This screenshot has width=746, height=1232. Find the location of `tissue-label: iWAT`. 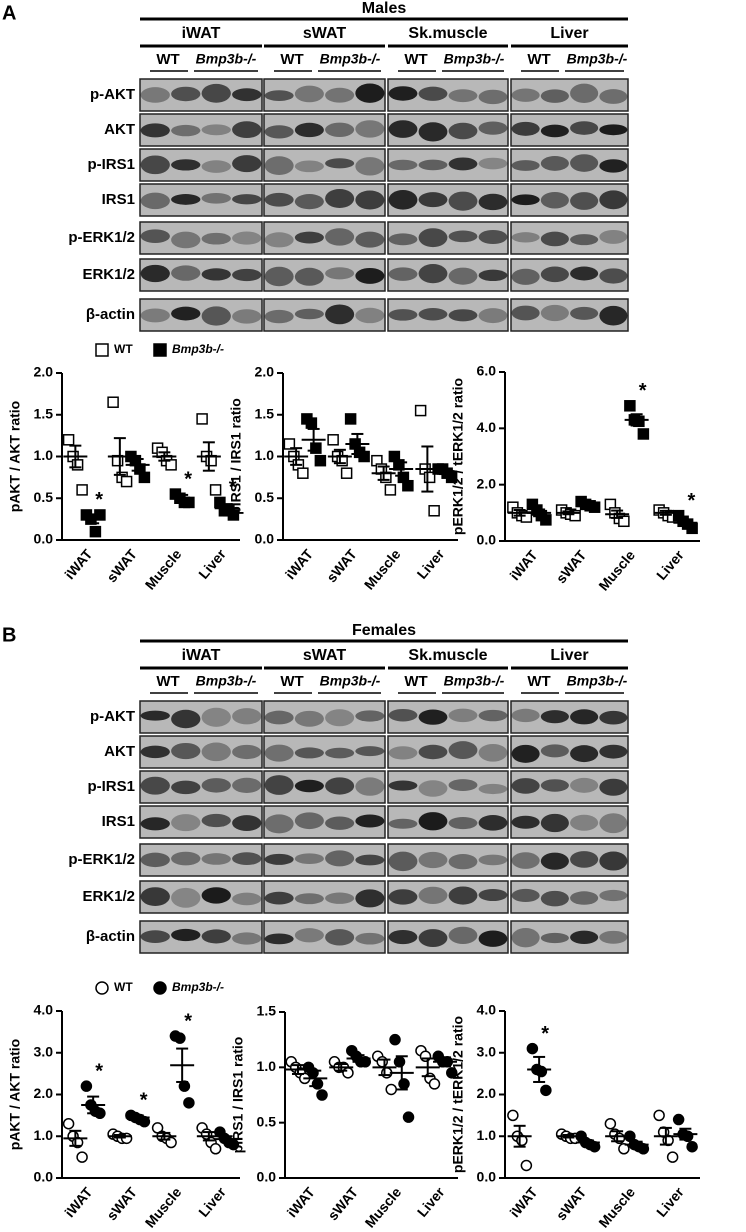

tissue-label: iWAT is located at coordinates (201, 655).